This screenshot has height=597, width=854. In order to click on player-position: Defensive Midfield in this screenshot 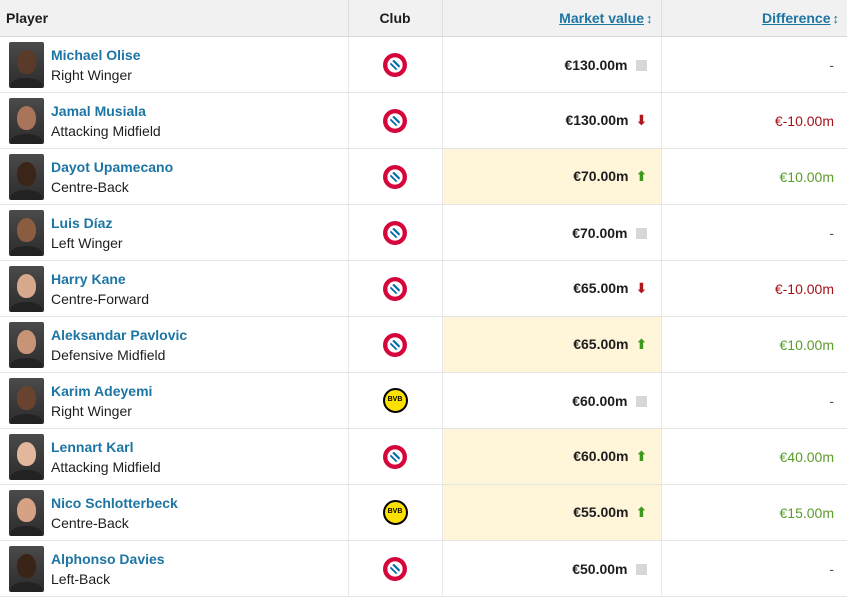, I will do `click(108, 354)`.